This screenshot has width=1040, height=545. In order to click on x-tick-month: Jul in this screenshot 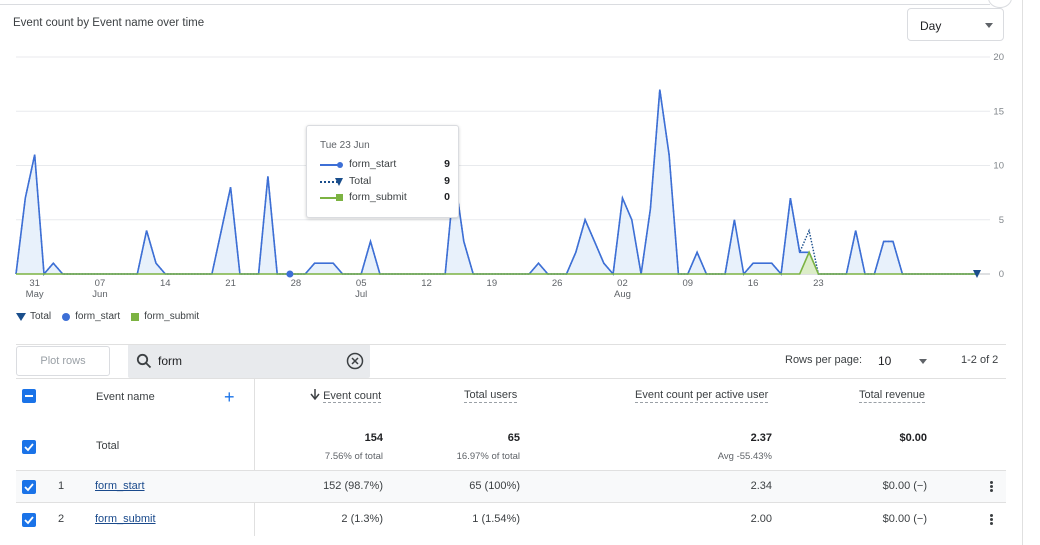, I will do `click(361, 294)`.